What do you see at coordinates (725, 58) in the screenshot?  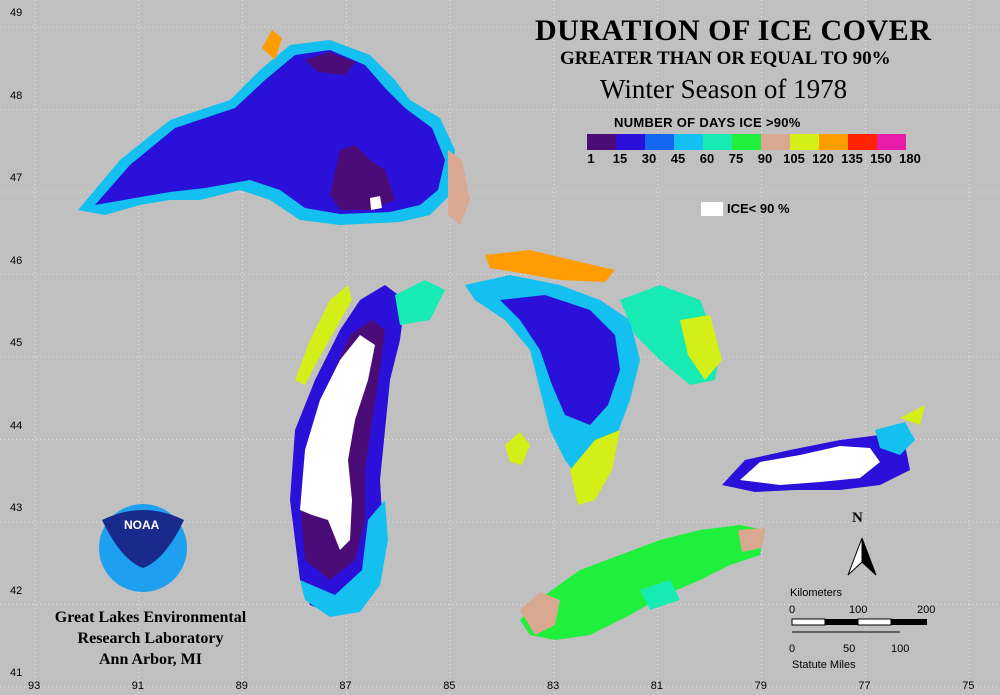 I see `map-subtitle: GREATER THAN OR EQUAL TO 90%` at bounding box center [725, 58].